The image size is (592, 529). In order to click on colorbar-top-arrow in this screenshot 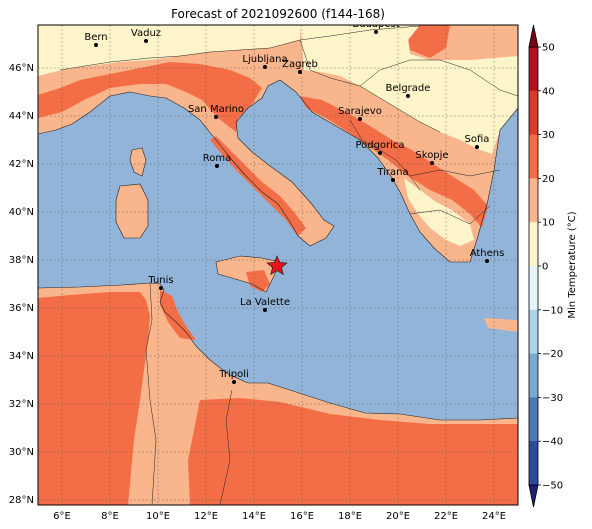, I will do `click(533, 36)`.